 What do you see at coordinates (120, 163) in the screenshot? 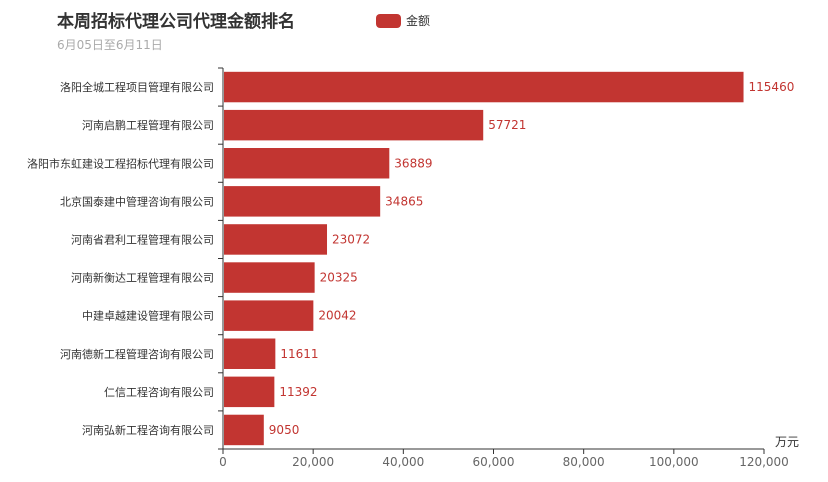
I see `category-label: 洛阳市东虹建设工程招标代理有限公司` at bounding box center [120, 163].